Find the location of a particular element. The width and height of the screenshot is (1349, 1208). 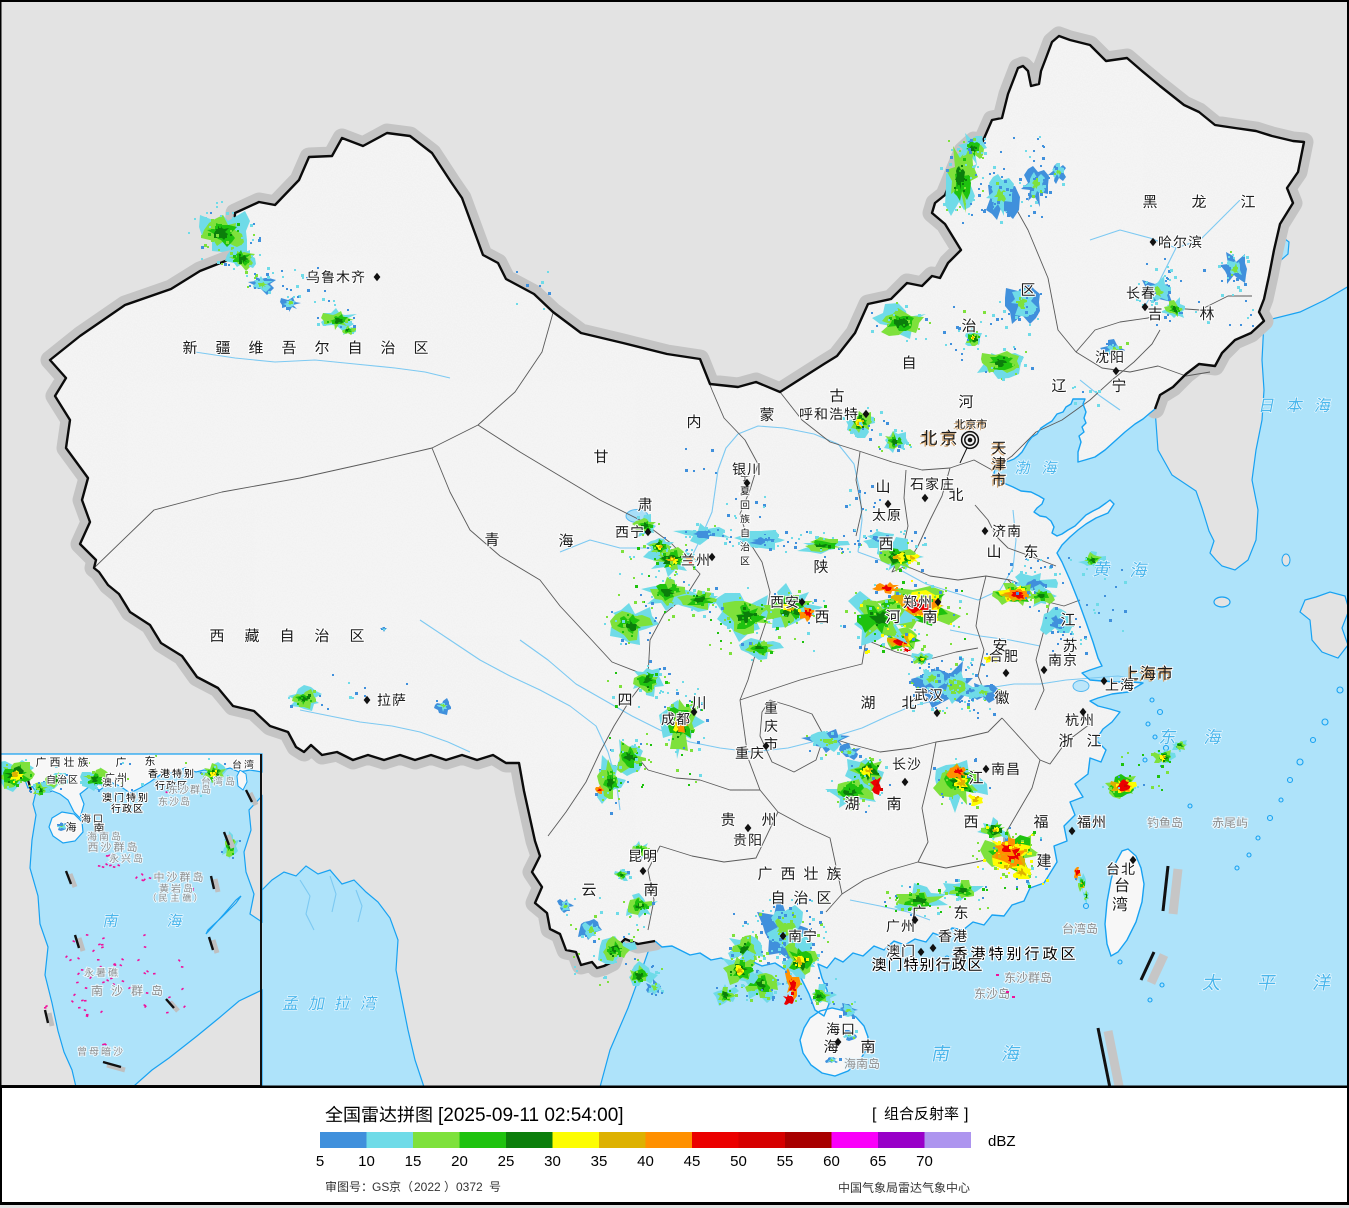

svg-text: 35 is located at coordinates (599, 1161).